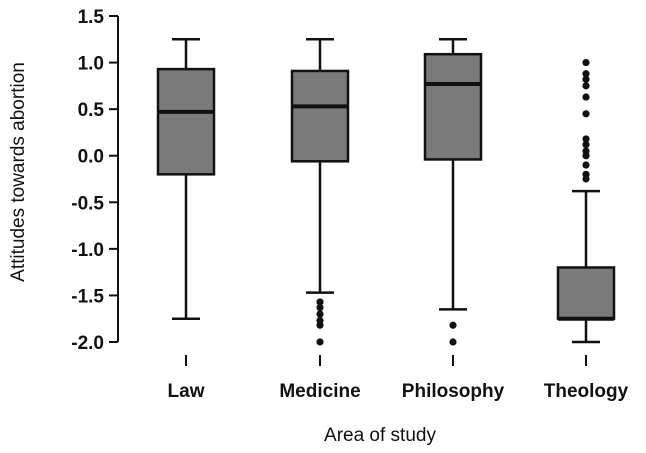 Image resolution: width=646 pixels, height=453 pixels. Describe the element at coordinates (453, 391) in the screenshot. I see `x-tick-label: Philosophy` at that location.